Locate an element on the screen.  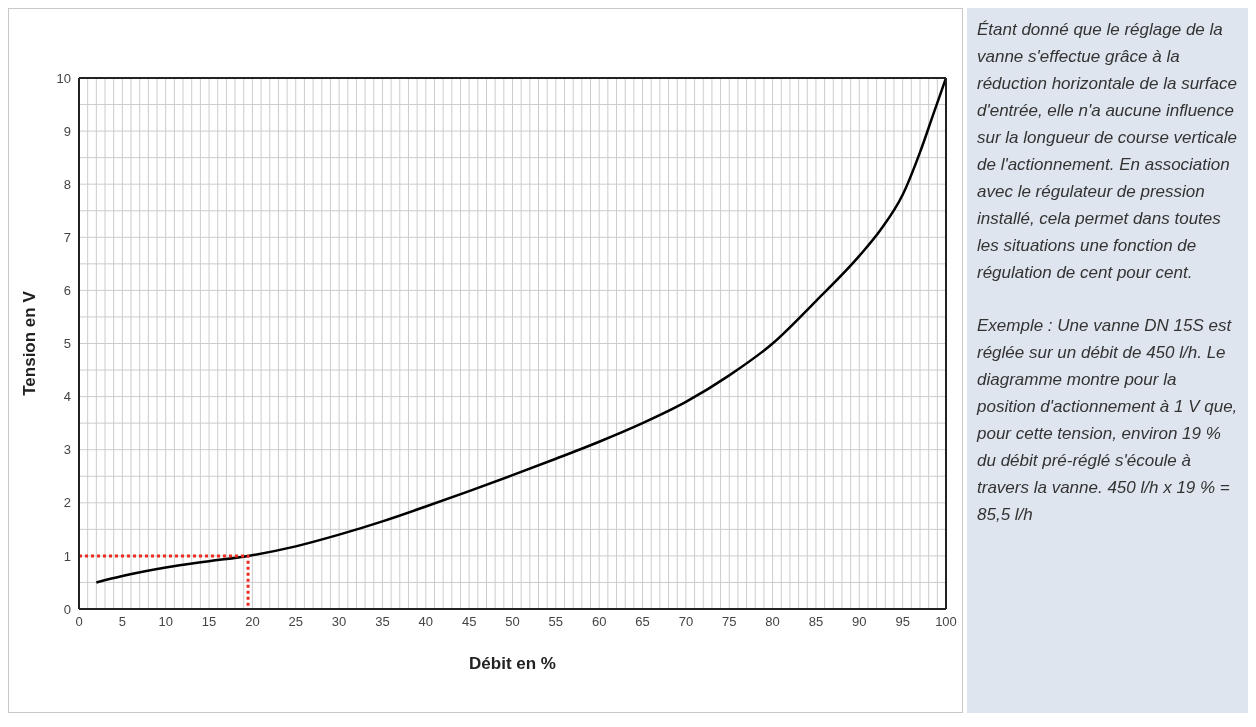
text: Exemple : Une vanne DN 15S est réglée sur un débit de 450 l/h. Le diagramme montre pour la position d'actionnement à 1 V que, pour cette tension, environ 19 % du débit pré-réglé s'écoule à travers la vanne. 450 l/h x 19 % = 85,5 l/h is located at coordinates (1107, 420).